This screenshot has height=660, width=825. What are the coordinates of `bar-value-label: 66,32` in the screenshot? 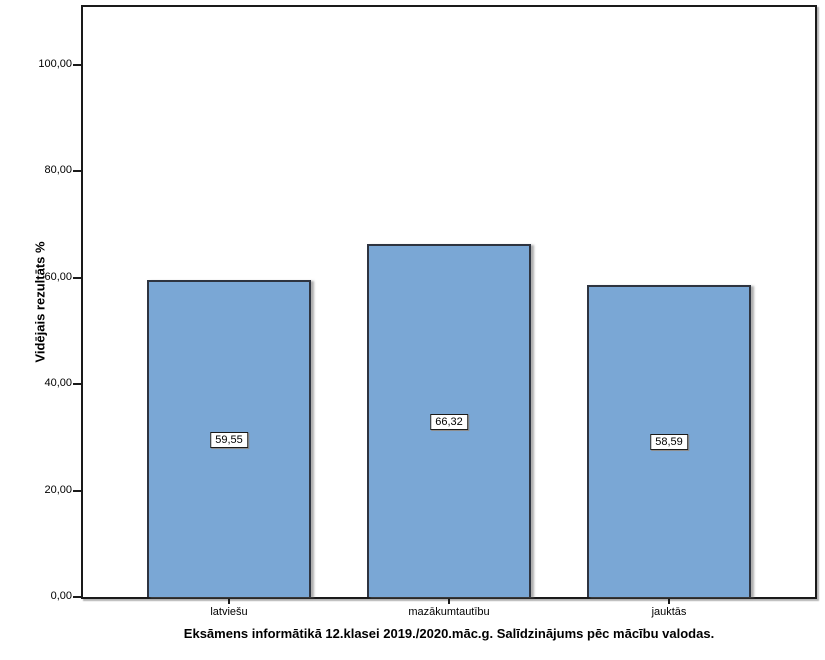 It's located at (449, 421).